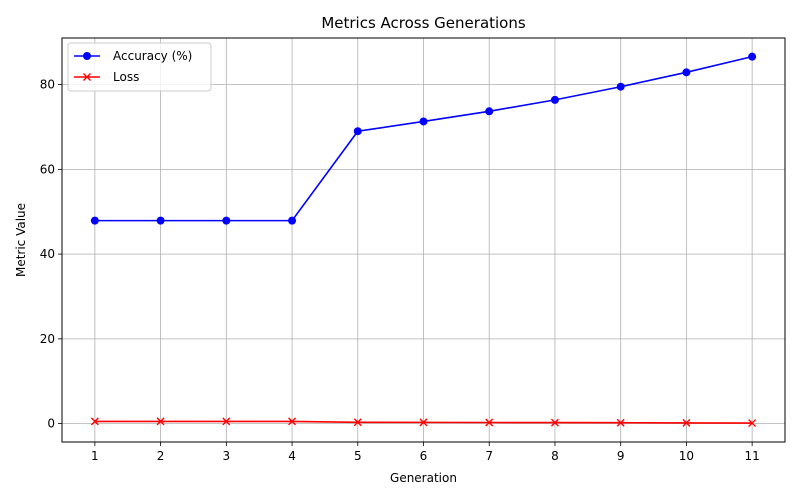  I want to click on legend-entry-accuracy: Accuracy (%), so click(133, 56).